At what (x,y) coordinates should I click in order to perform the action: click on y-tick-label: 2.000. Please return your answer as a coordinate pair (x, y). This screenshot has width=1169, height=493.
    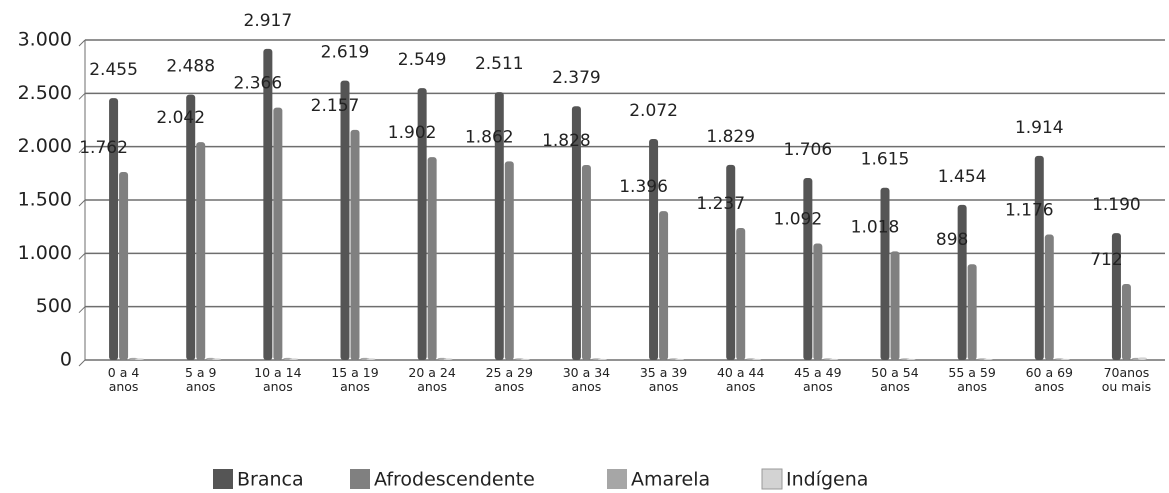
    Looking at the image, I should click on (45, 146).